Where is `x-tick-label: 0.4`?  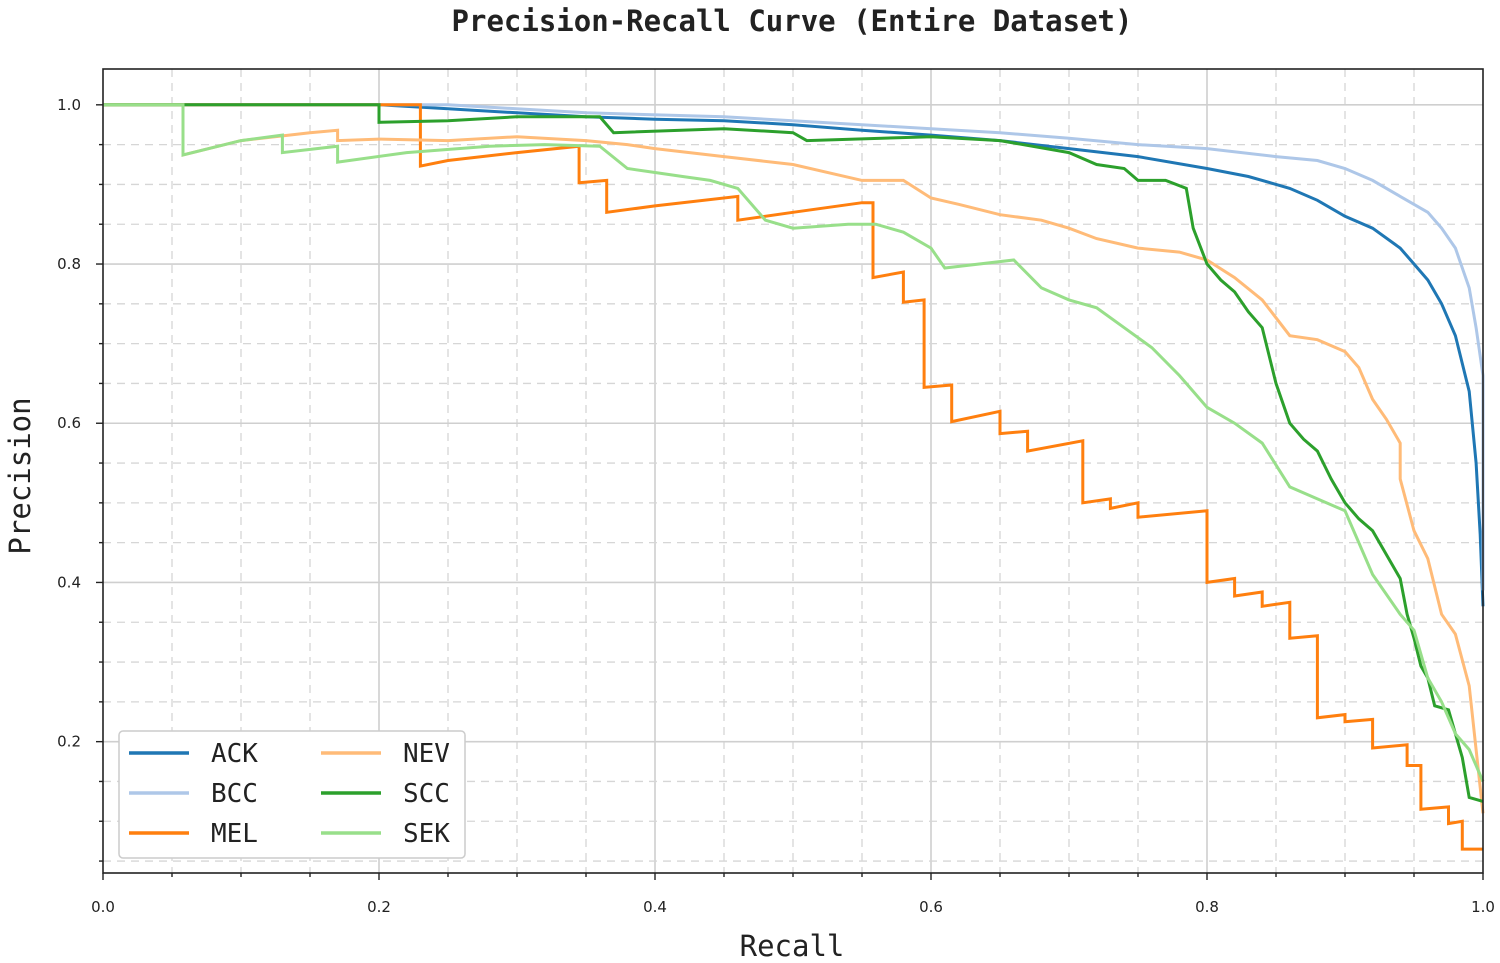 x-tick-label: 0.4 is located at coordinates (655, 907).